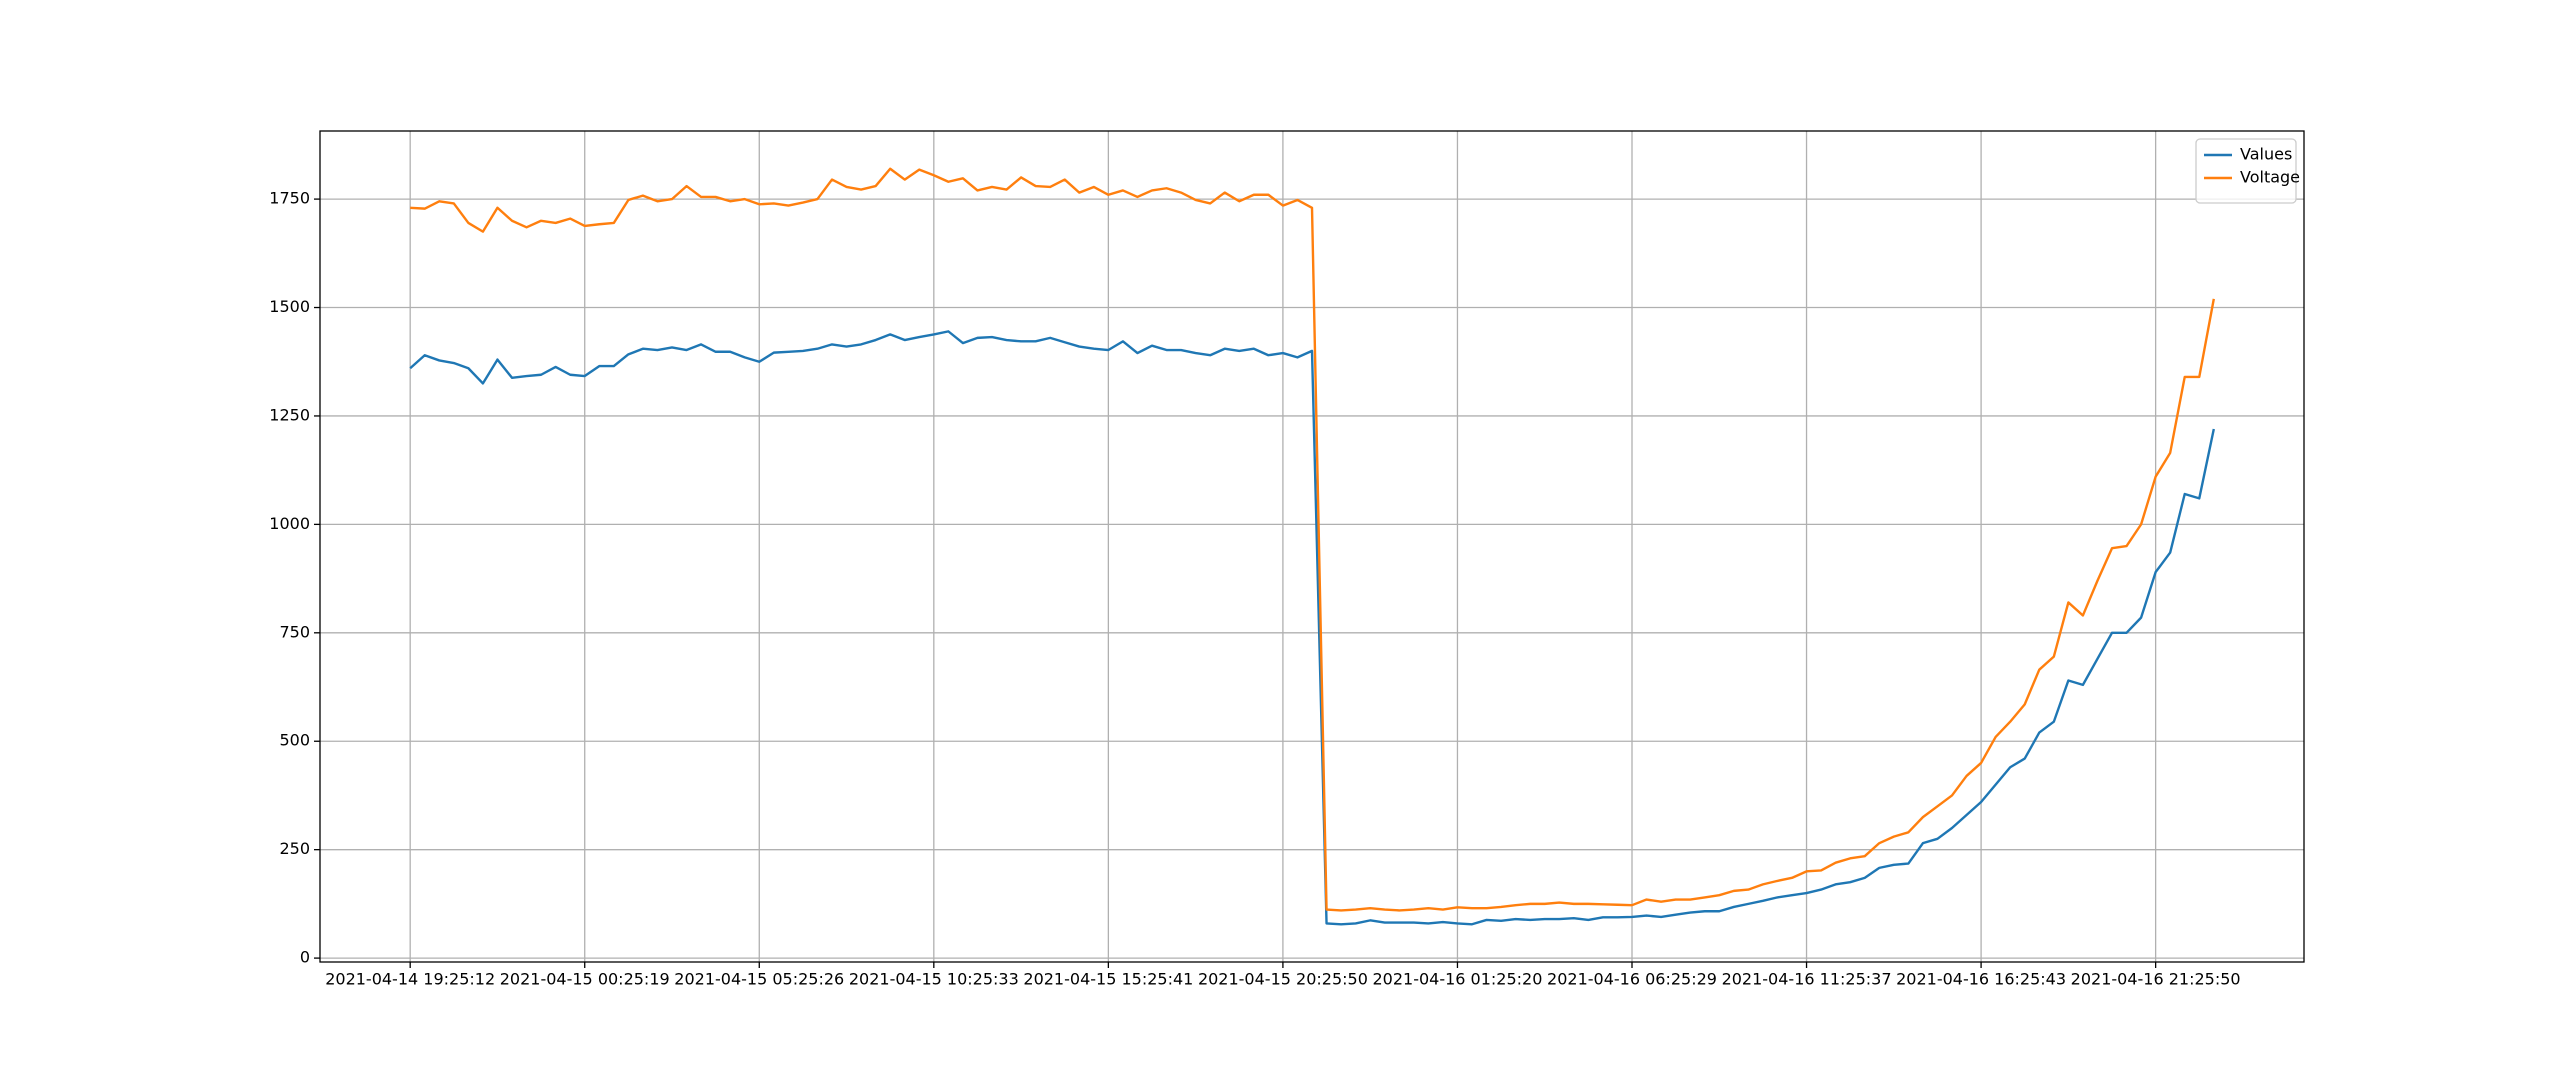  I want to click on x-tick-label: 2021-04-15 00:25:19, so click(585, 979).